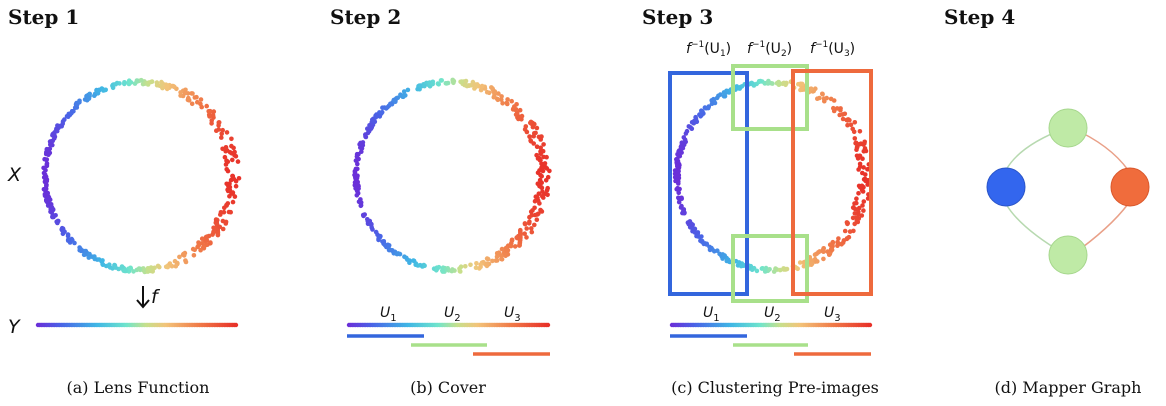 The height and width of the screenshot is (406, 1166). I want to click on cover-label-u1-step3: U1, so click(711, 314).